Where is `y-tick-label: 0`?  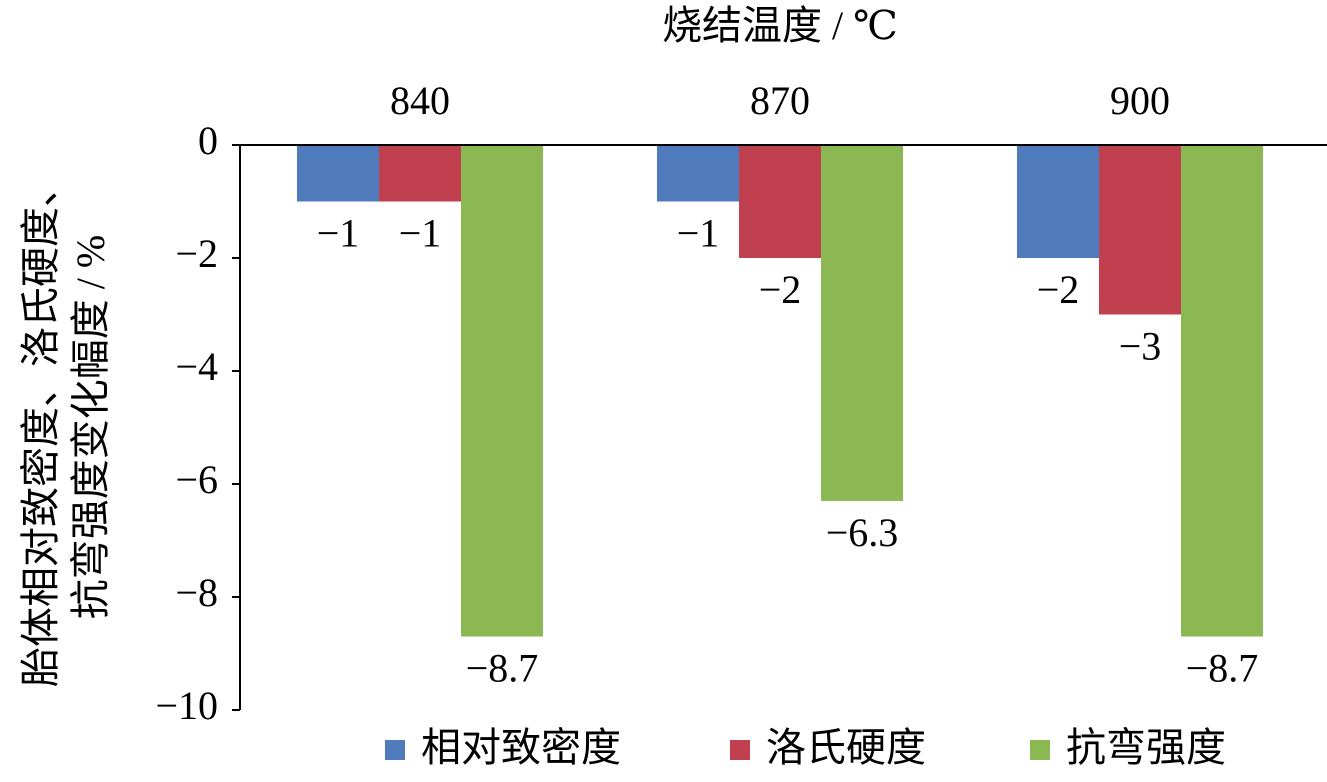
y-tick-label: 0 is located at coordinates (208, 140).